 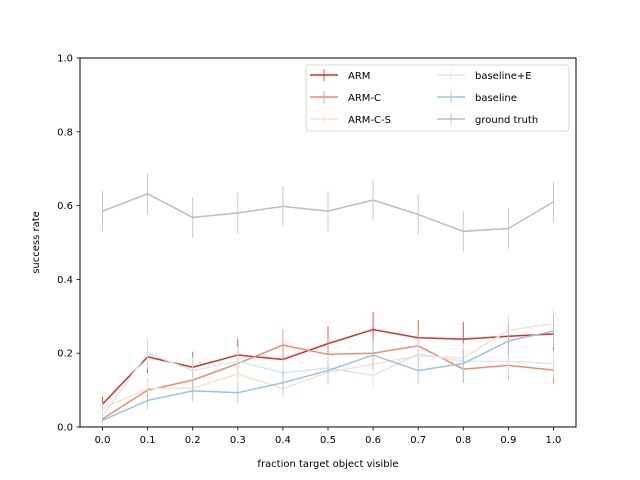 I want to click on series-ground-truth, so click(x=328, y=212).